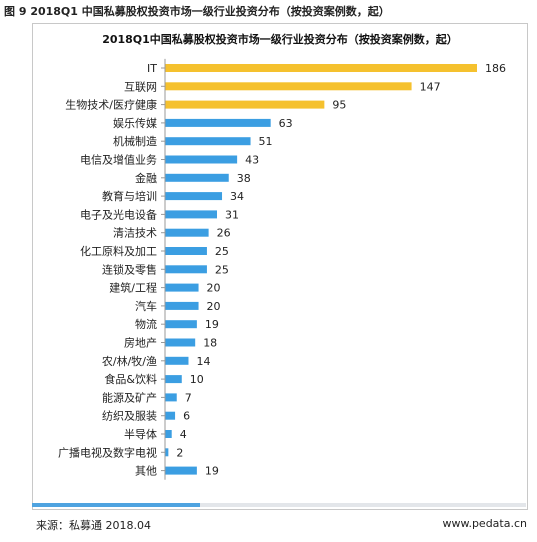  Describe the element at coordinates (129, 196) in the screenshot. I see `category-label: 教育与培训` at that location.